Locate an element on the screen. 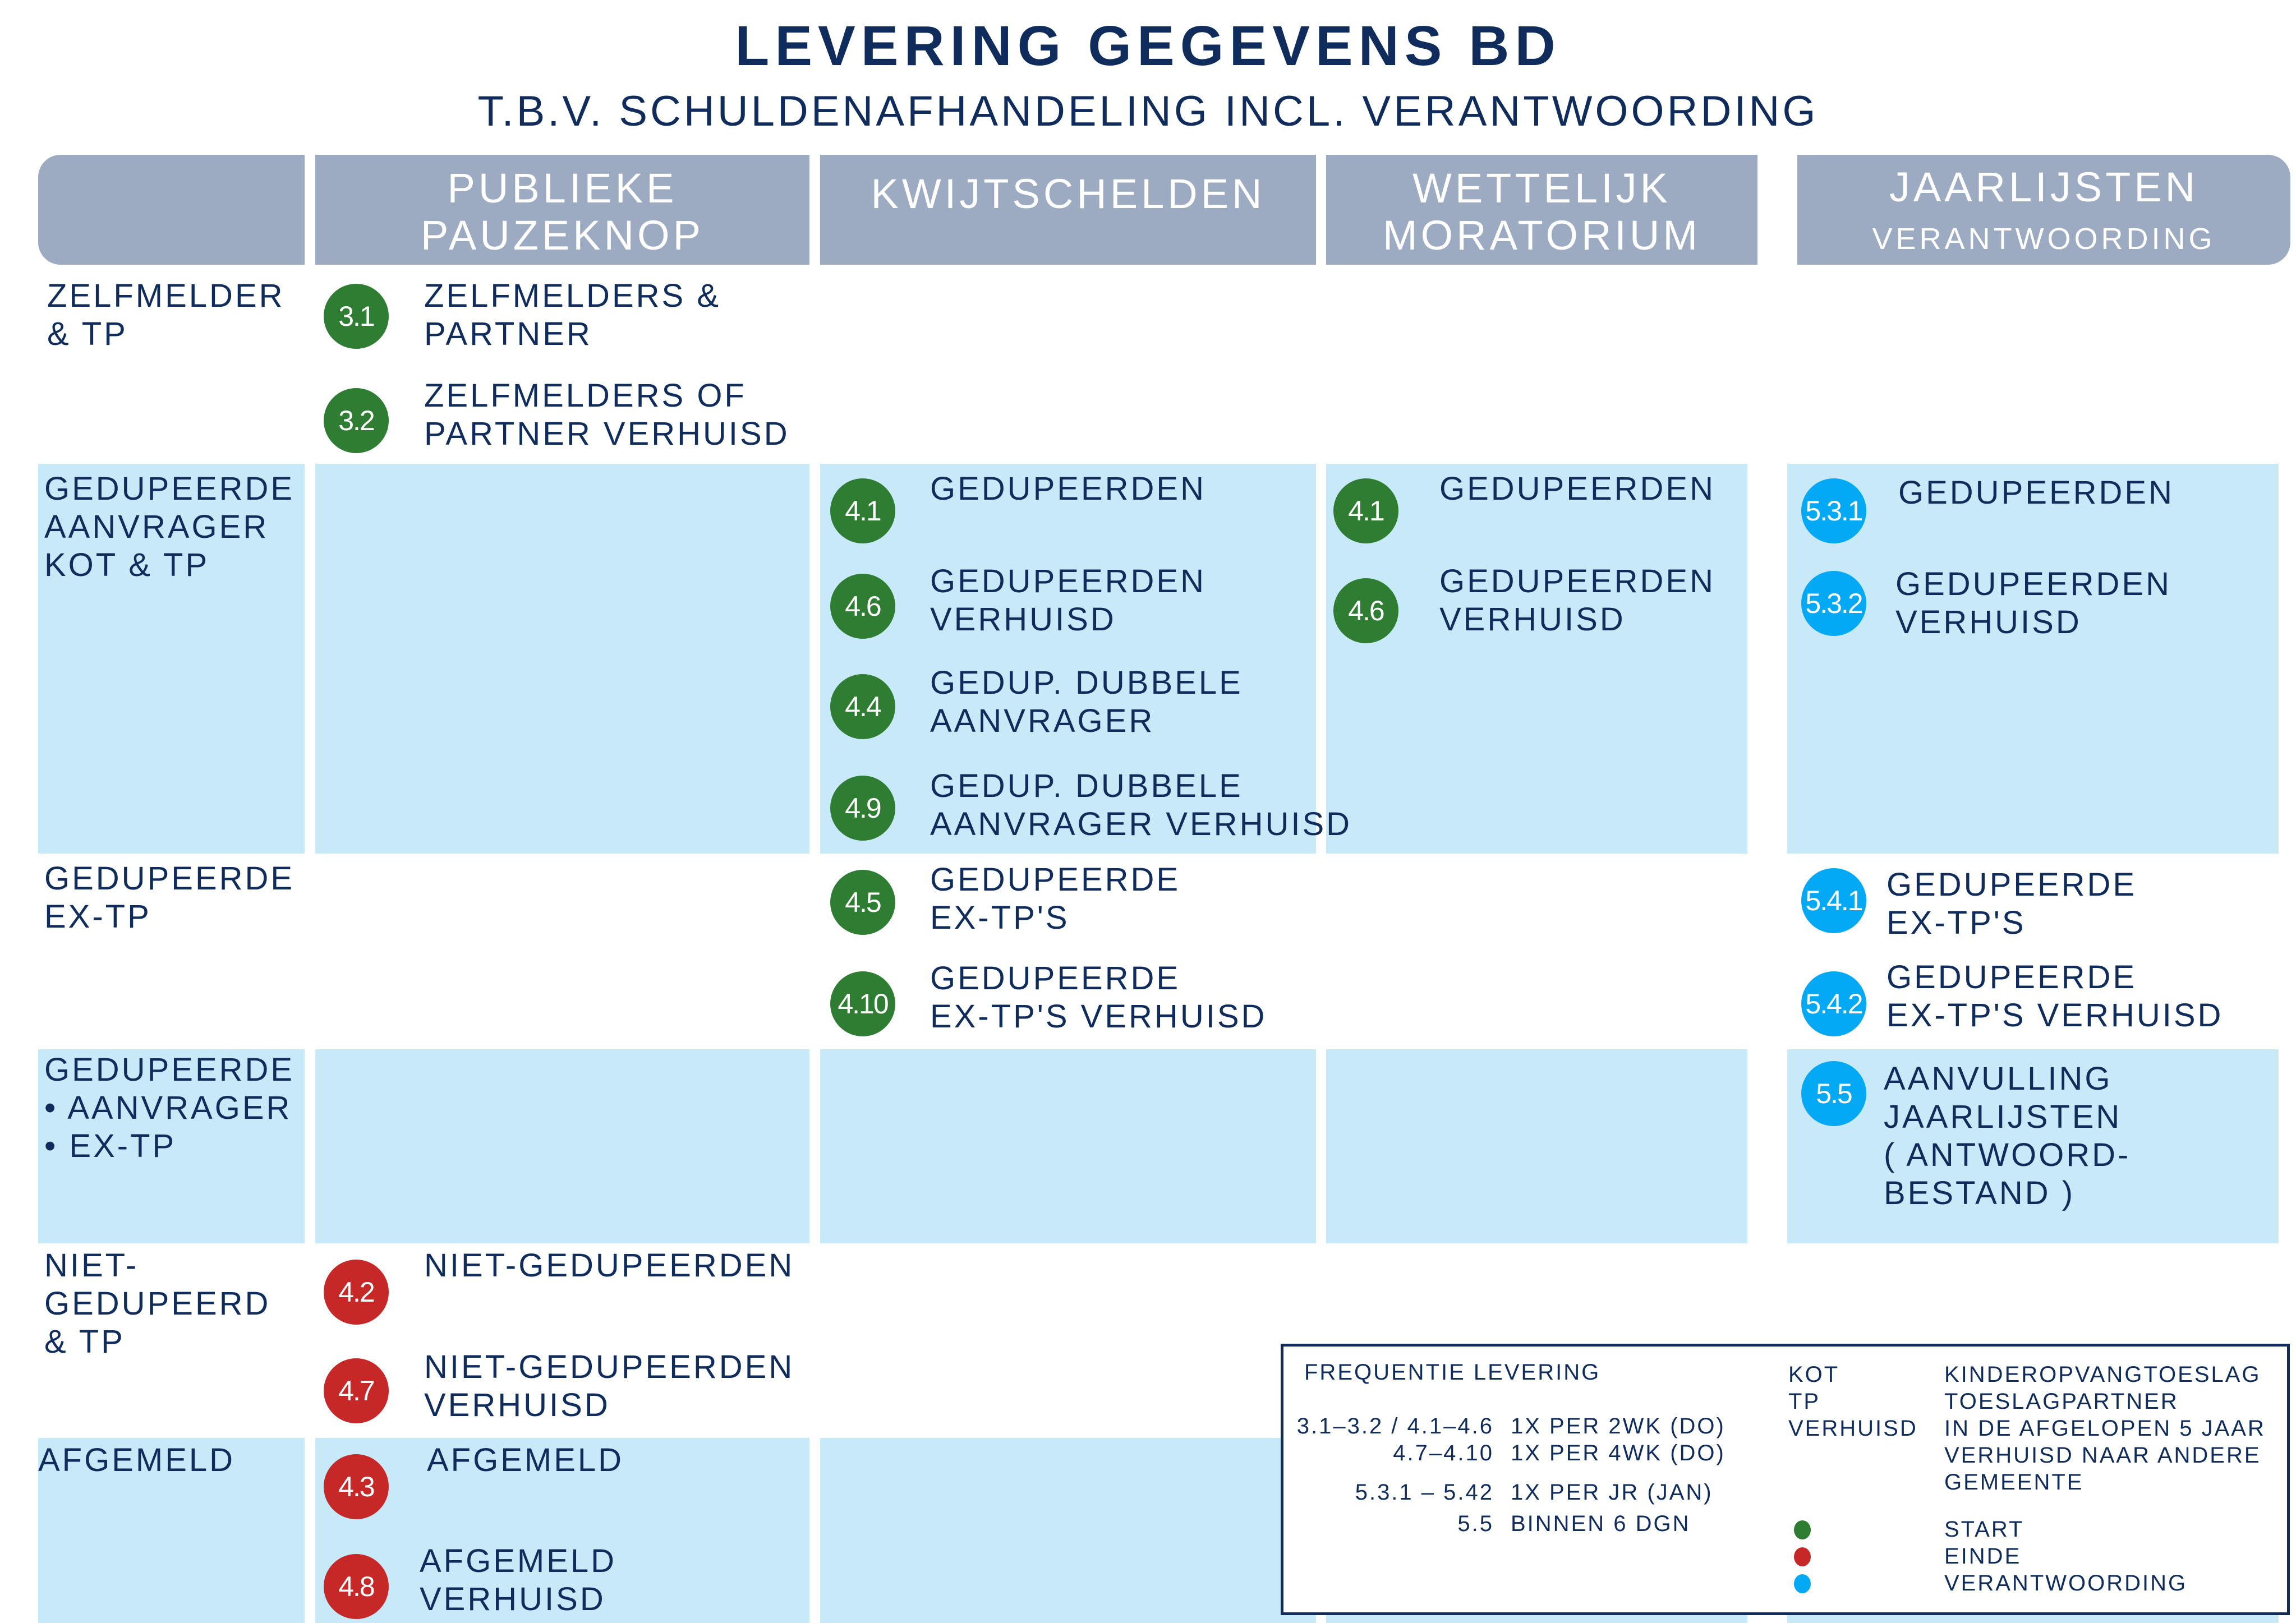 The height and width of the screenshot is (1623, 2296). start-badge: 4.4 is located at coordinates (862, 706).